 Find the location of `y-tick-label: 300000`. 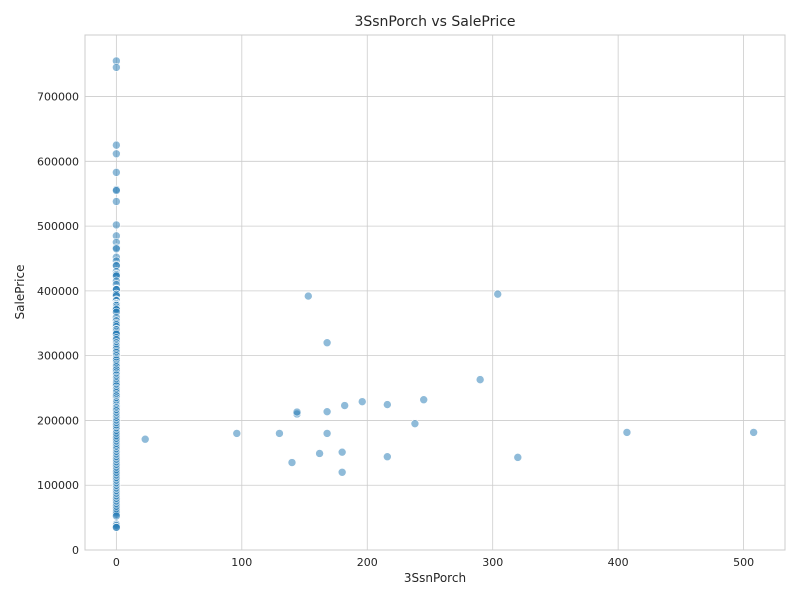

y-tick-label: 300000 is located at coordinates (58, 356).